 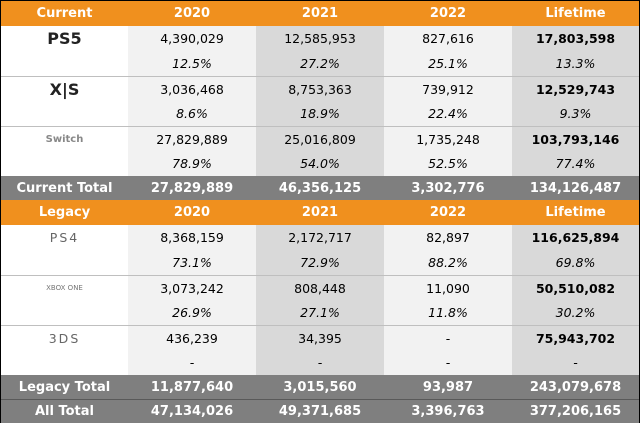 I want to click on platform-units-row-cell: 4,390,029, so click(x=192, y=38).